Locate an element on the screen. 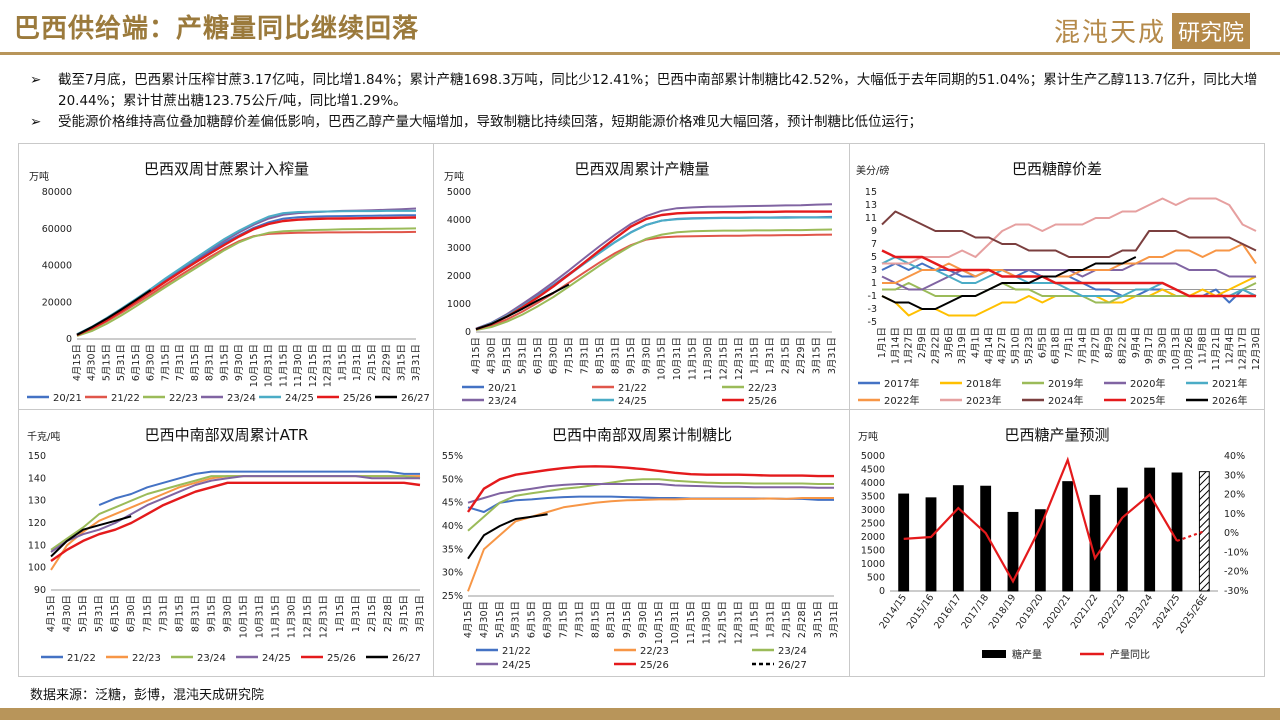  legend-label: 2021年 is located at coordinates (1229, 383).